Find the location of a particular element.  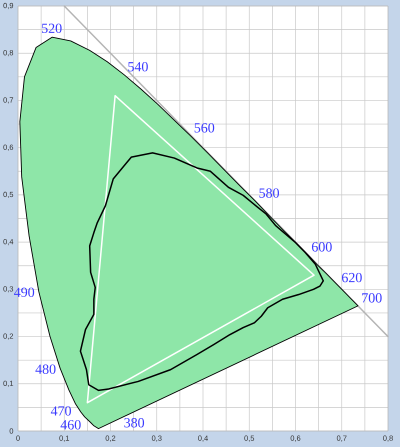

annotation: 600 is located at coordinates (322, 247).